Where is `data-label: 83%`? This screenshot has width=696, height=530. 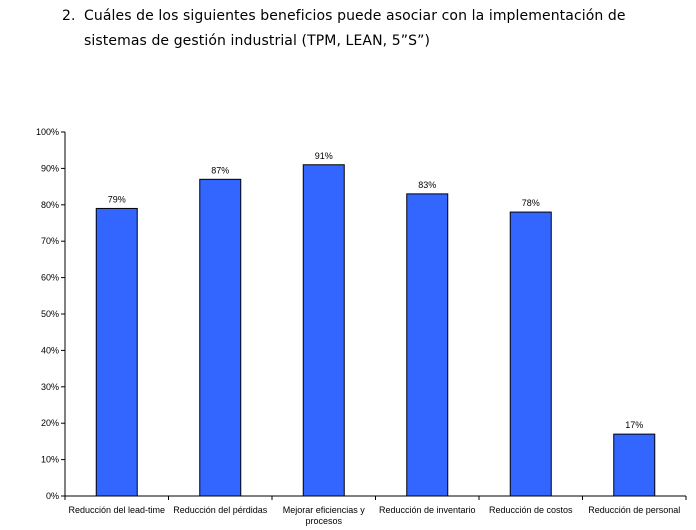 data-label: 83% is located at coordinates (427, 185).